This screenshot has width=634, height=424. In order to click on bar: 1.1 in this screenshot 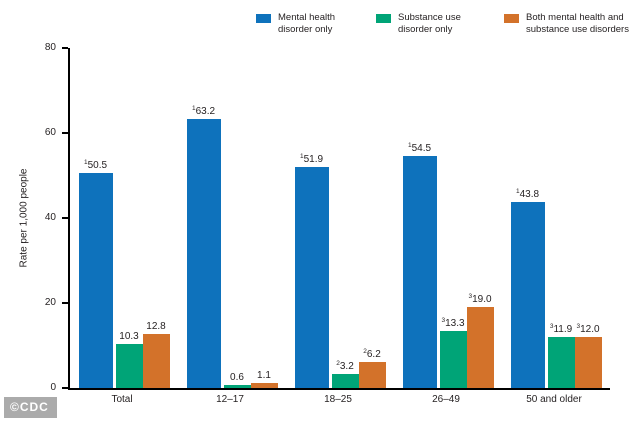, I will do `click(264, 379)`.